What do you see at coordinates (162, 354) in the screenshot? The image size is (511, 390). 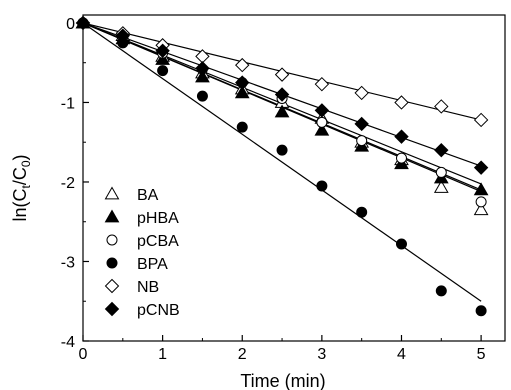 I see `x-tick-label: 1` at bounding box center [162, 354].